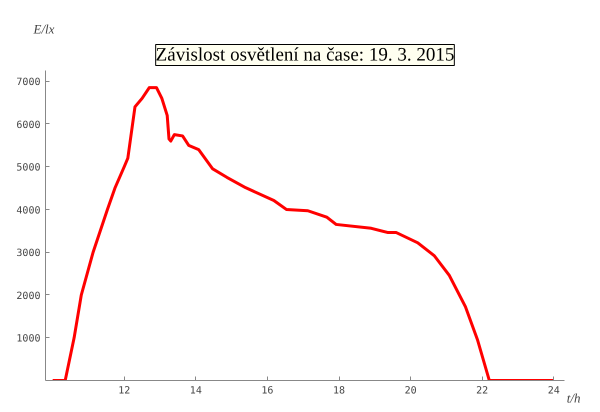 Image resolution: width=600 pixels, height=412 pixels. What do you see at coordinates (28, 210) in the screenshot?
I see `y-tick-label: 4000` at bounding box center [28, 210].